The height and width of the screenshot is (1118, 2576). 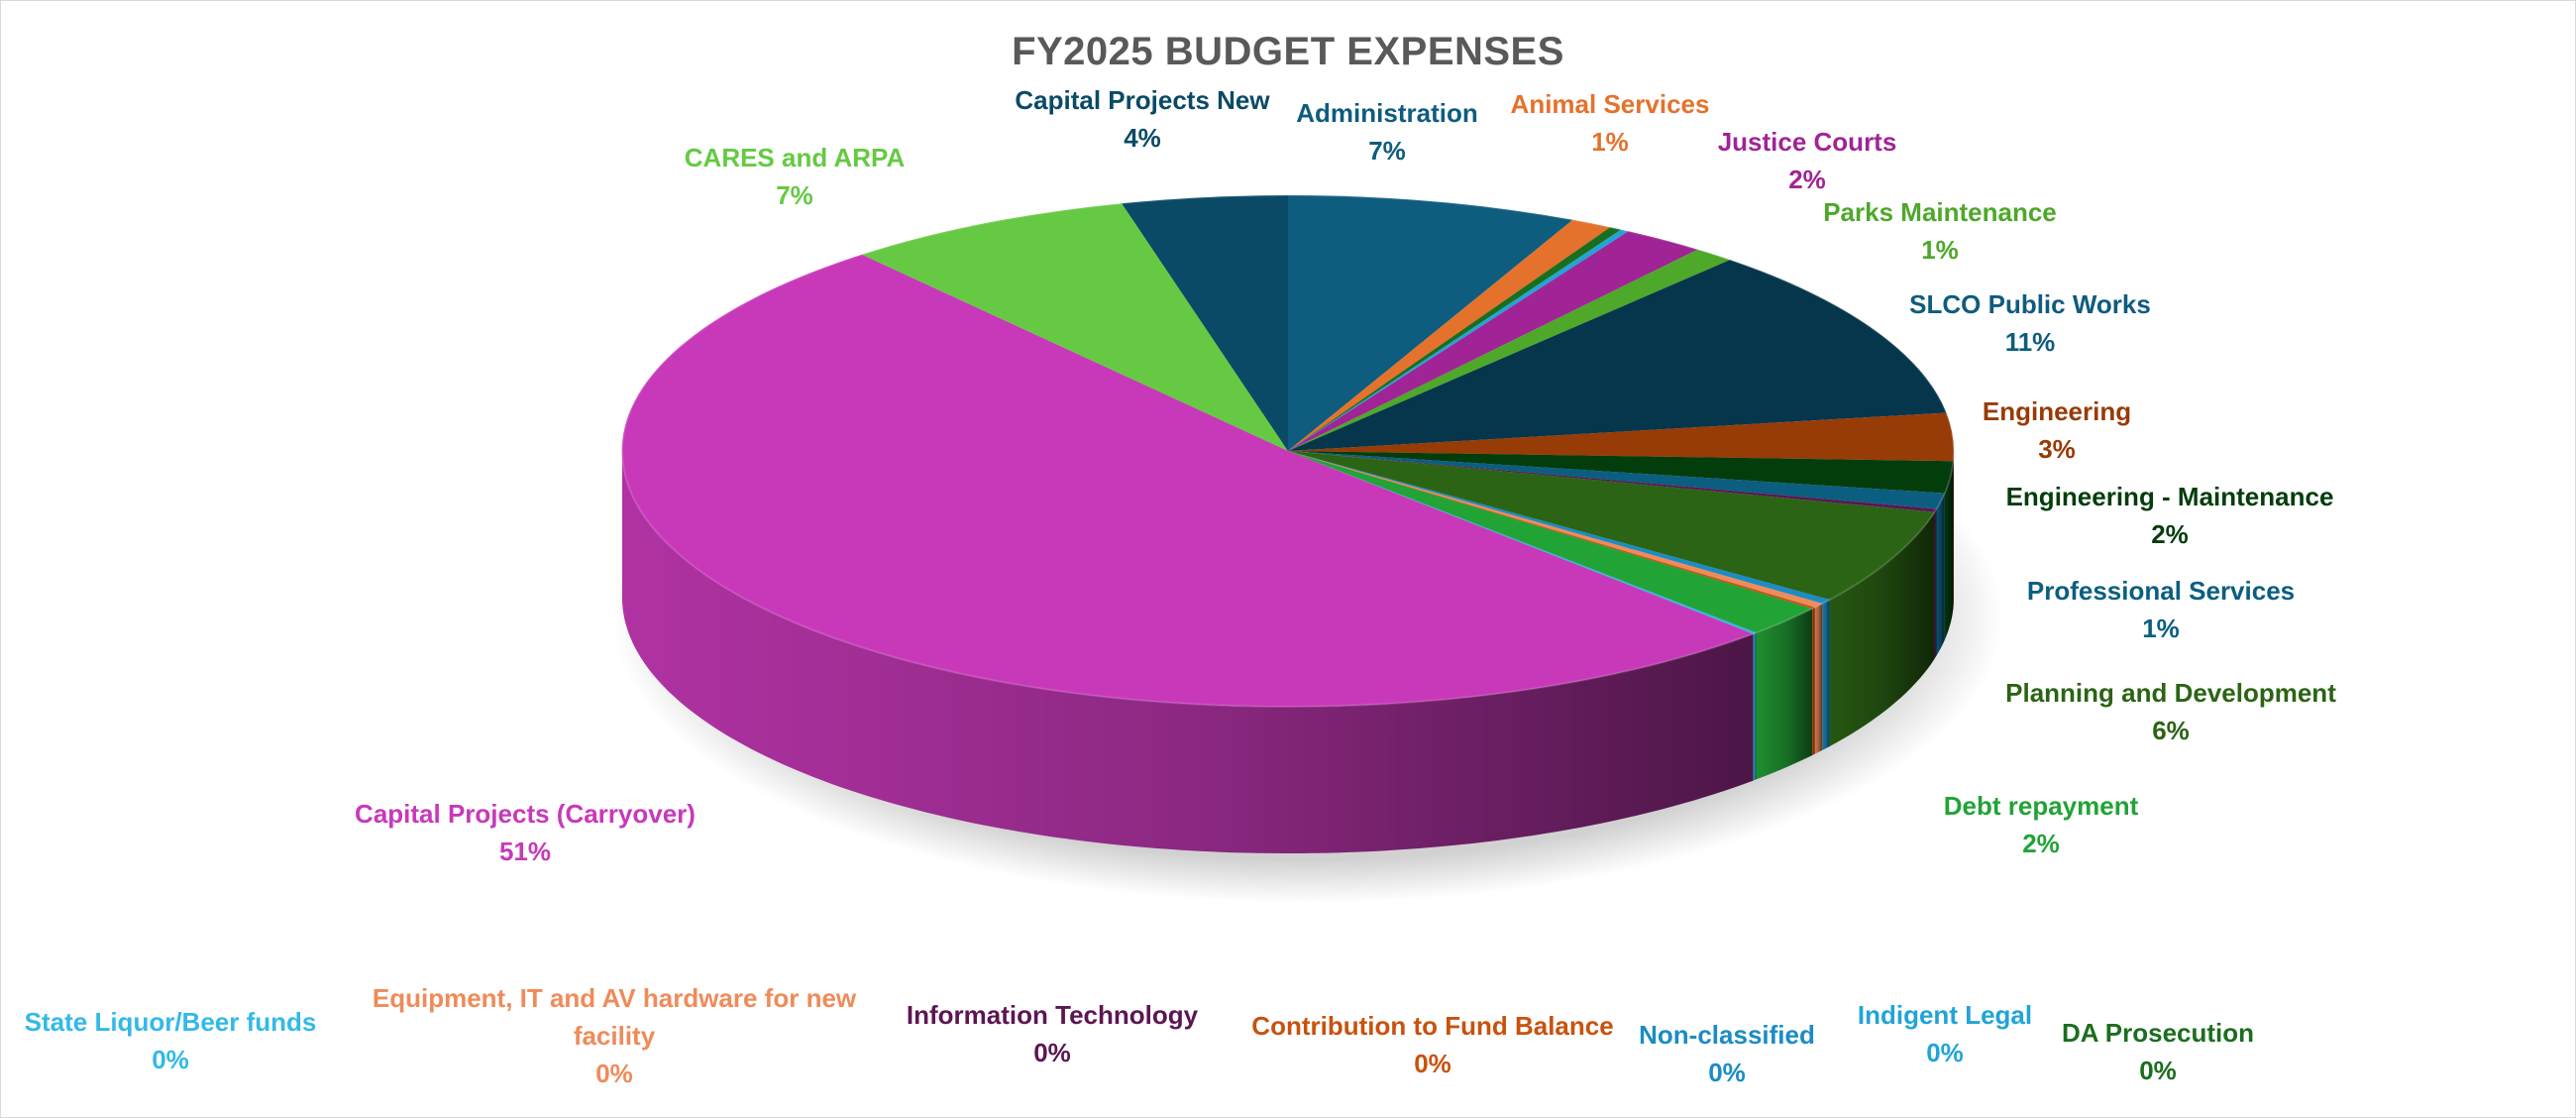 I want to click on label-category: Animal Services, so click(x=1610, y=104).